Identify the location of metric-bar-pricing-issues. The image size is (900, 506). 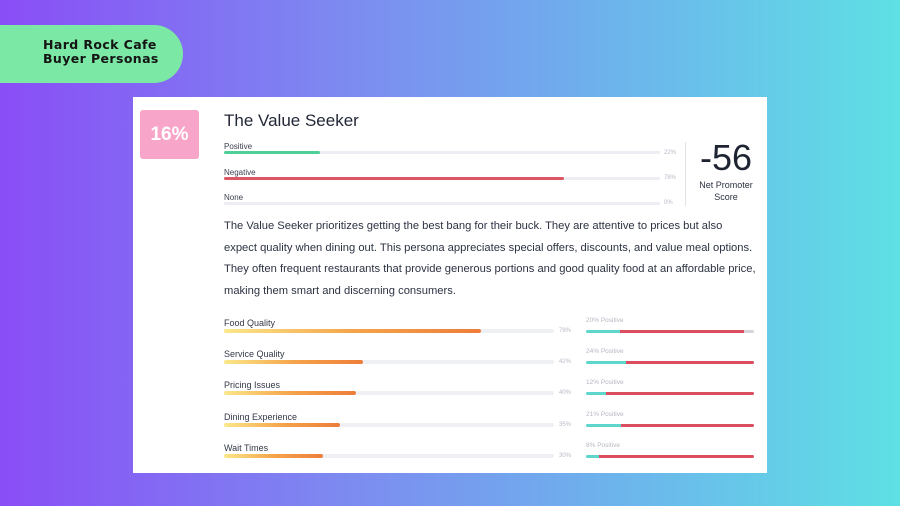
(389, 393).